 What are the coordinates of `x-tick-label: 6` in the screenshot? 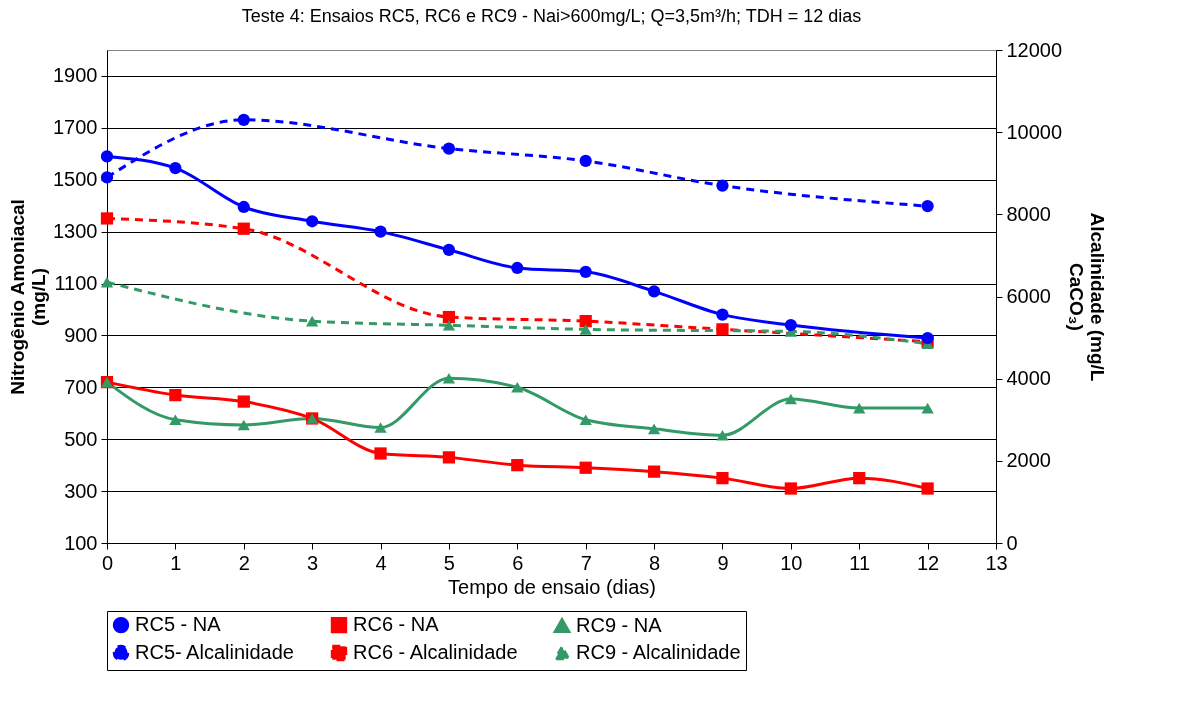 It's located at (518, 562).